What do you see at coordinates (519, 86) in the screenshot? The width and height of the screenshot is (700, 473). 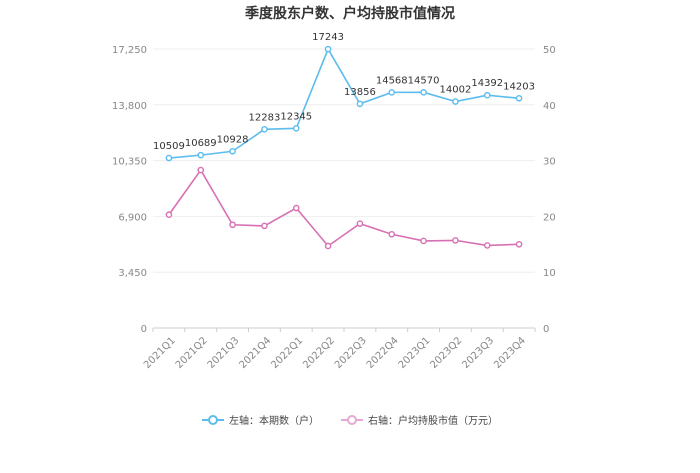 I see `data-label: 14203` at bounding box center [519, 86].